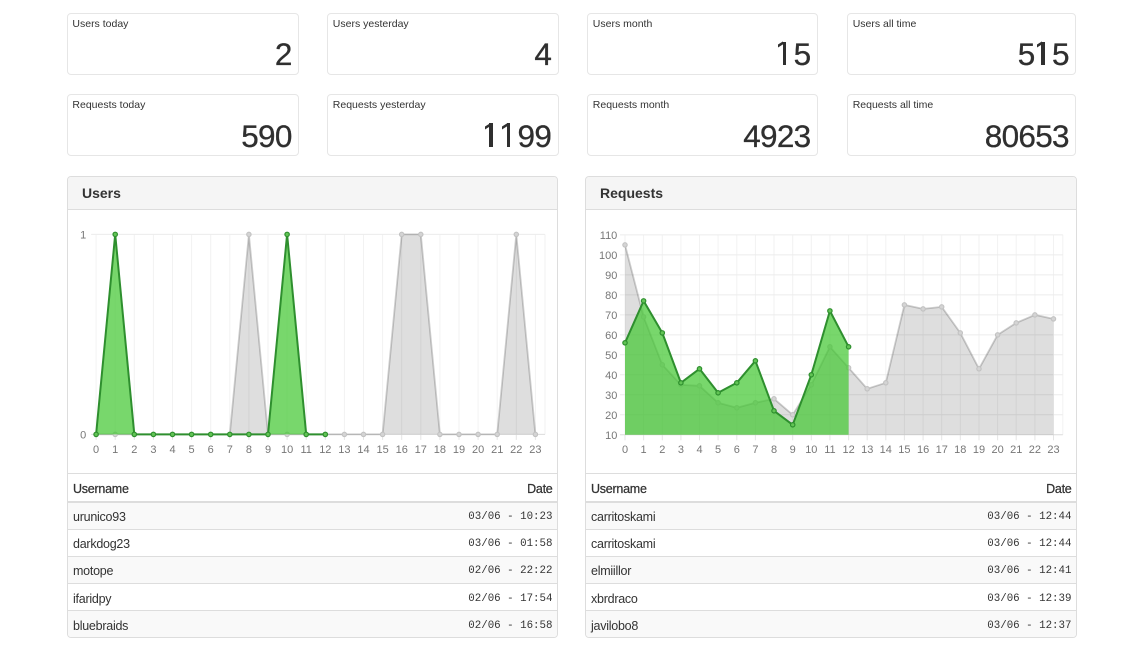 This screenshot has height=652, width=1148. I want to click on svg-text: 30, so click(611, 396).